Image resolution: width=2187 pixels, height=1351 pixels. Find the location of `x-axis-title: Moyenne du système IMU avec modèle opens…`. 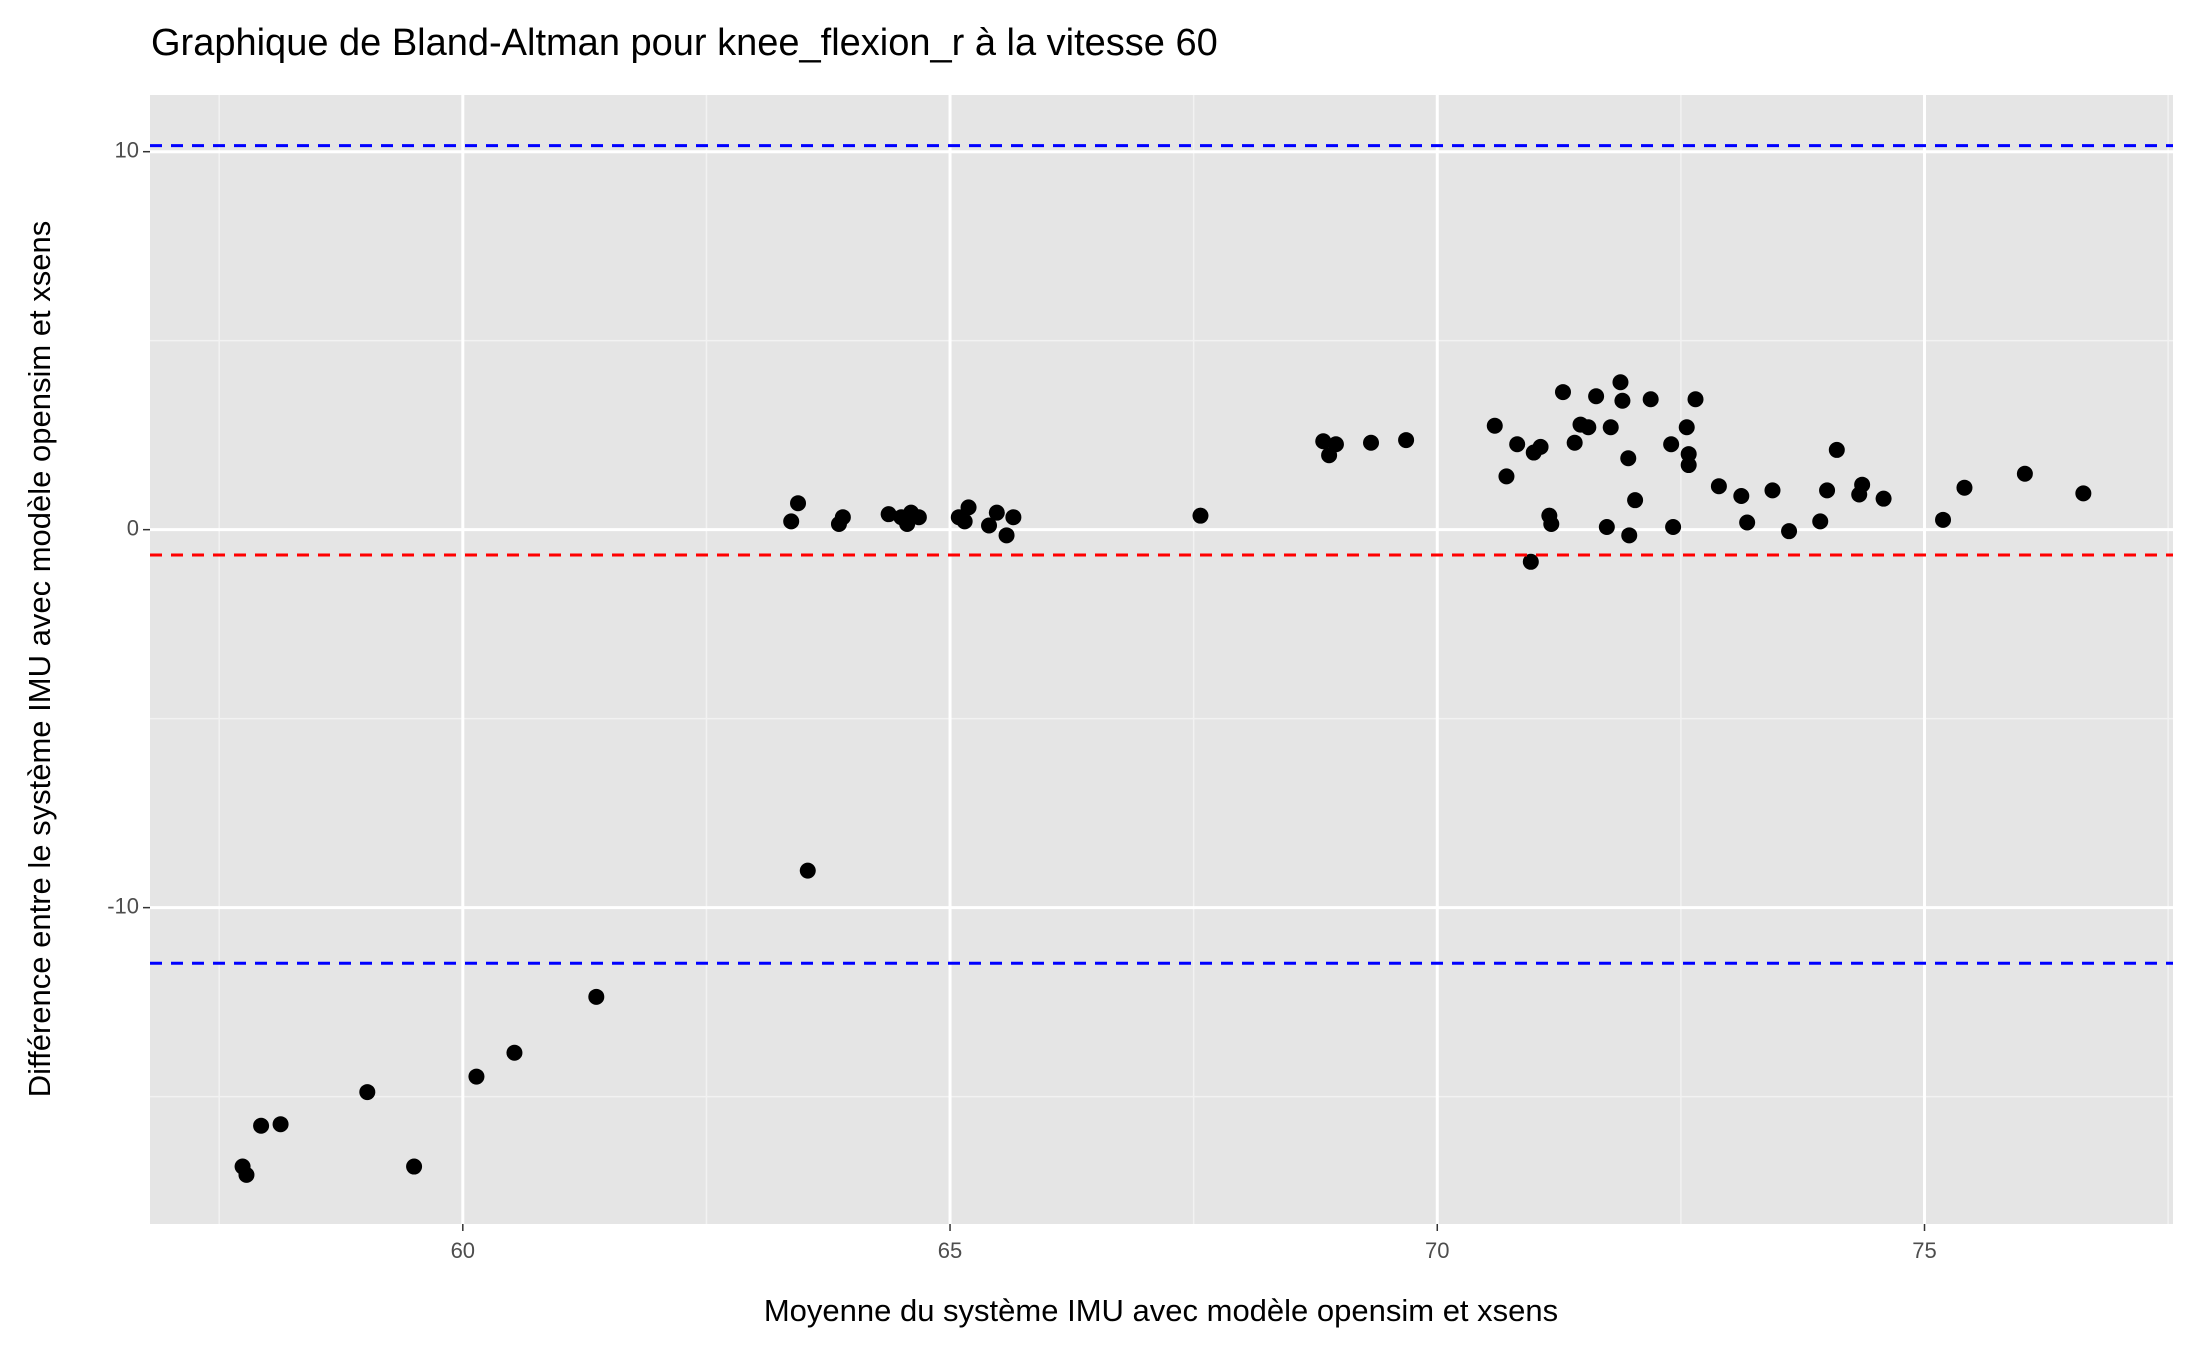

x-axis-title: Moyenne du système IMU avec modèle opens… is located at coordinates (1161, 1310).